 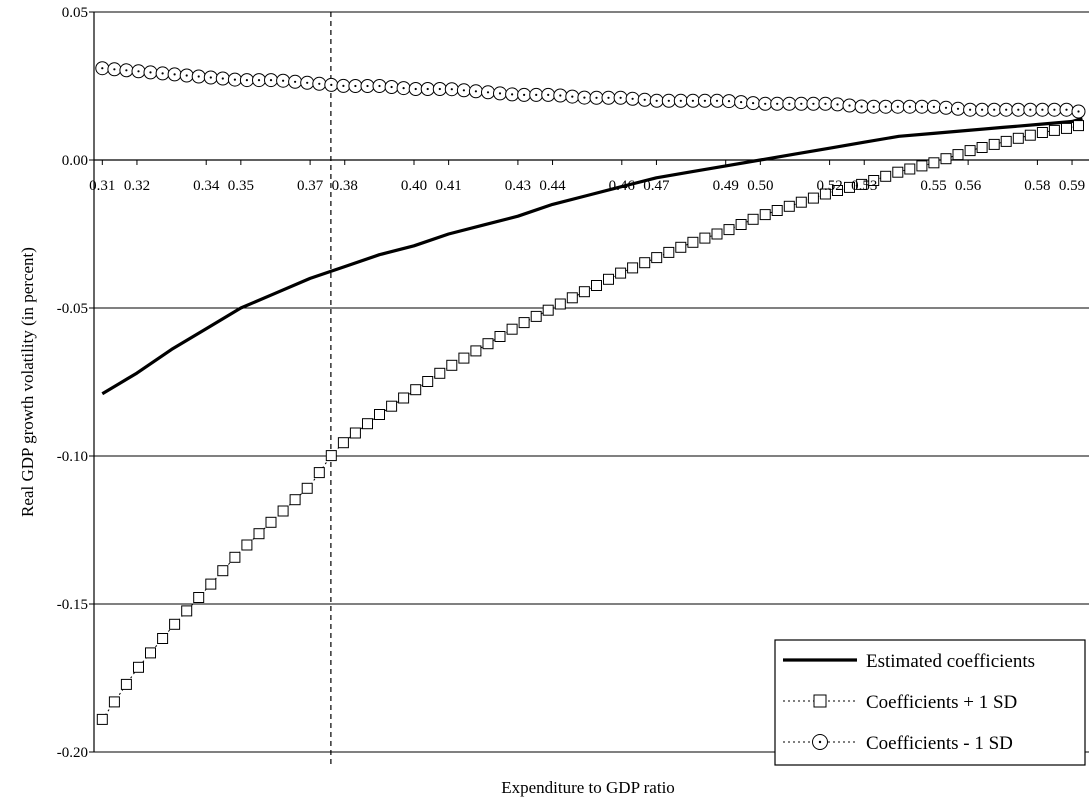 I want to click on legend-label: Coefficients - 1 SD, so click(x=939, y=743).